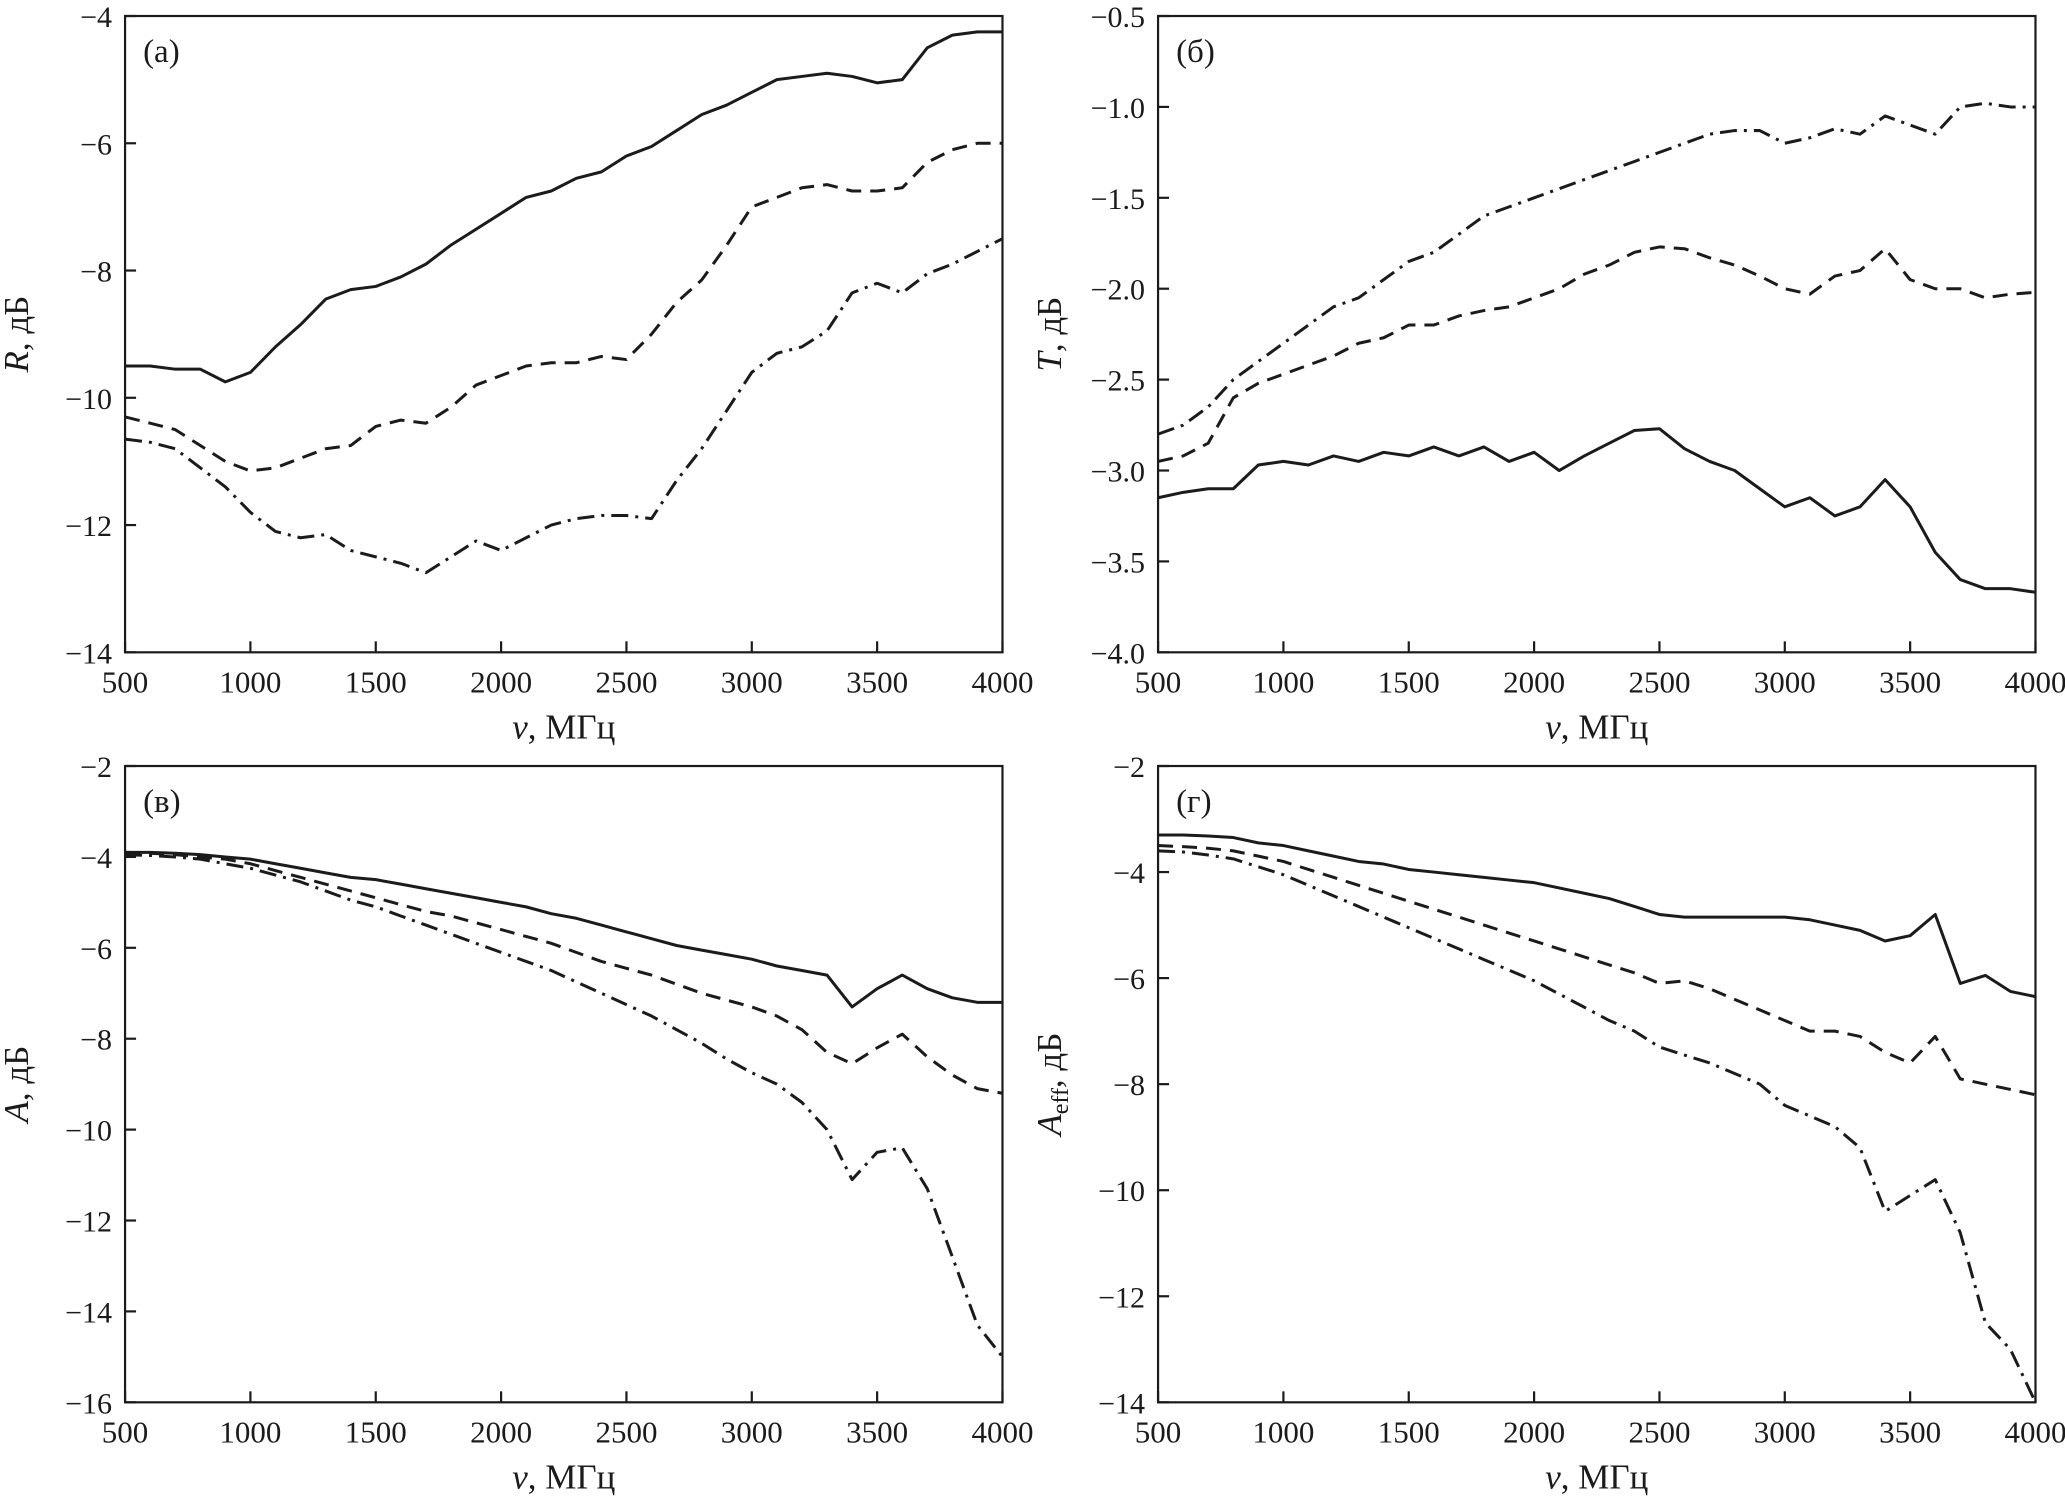  What do you see at coordinates (18, 1085) in the screenshot?
I see `y-axis-label: A, дБ` at bounding box center [18, 1085].